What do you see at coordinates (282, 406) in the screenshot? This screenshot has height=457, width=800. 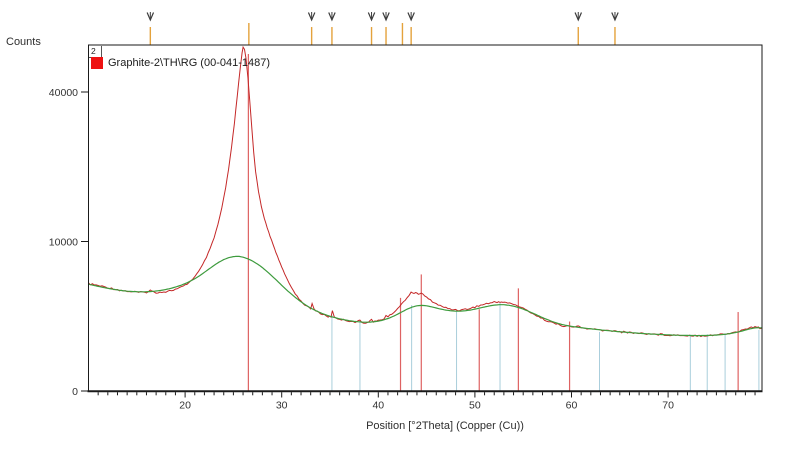 I see `x-tick-label: 30` at bounding box center [282, 406].